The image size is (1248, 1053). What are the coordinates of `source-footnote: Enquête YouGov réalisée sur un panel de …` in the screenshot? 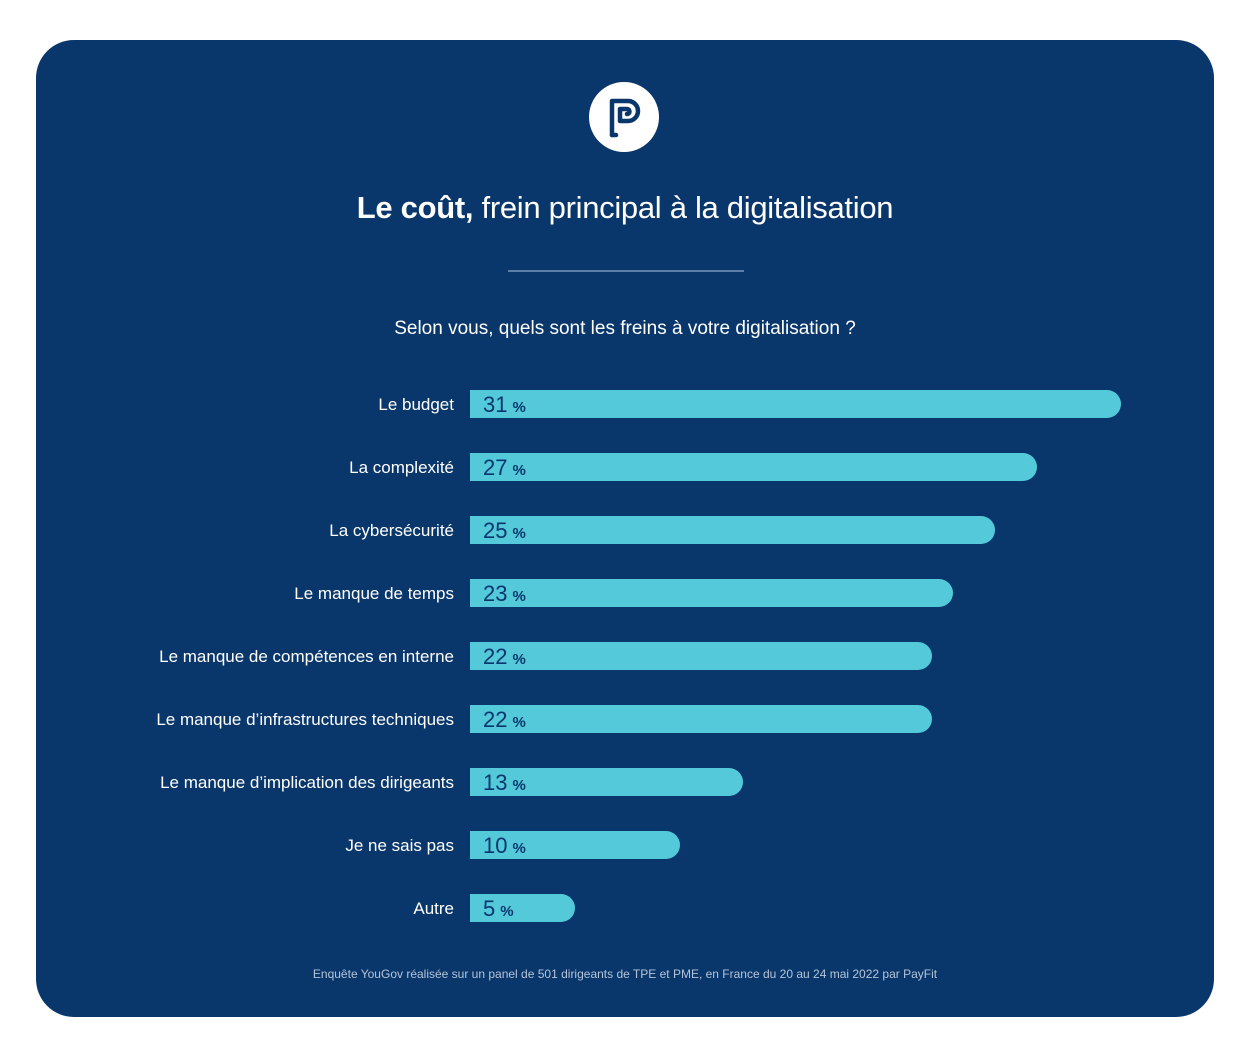 It's located at (625, 974).